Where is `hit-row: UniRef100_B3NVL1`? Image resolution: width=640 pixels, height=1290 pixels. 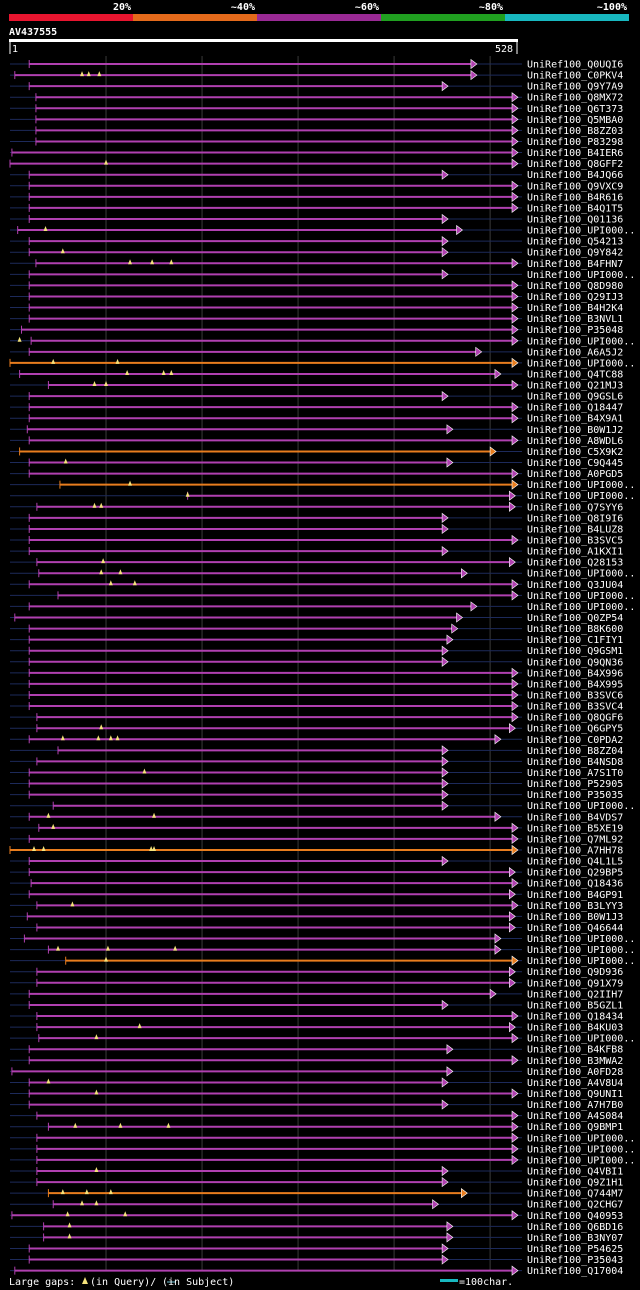
hit-row: UniRef100_B3NVL1 is located at coordinates (316, 319).